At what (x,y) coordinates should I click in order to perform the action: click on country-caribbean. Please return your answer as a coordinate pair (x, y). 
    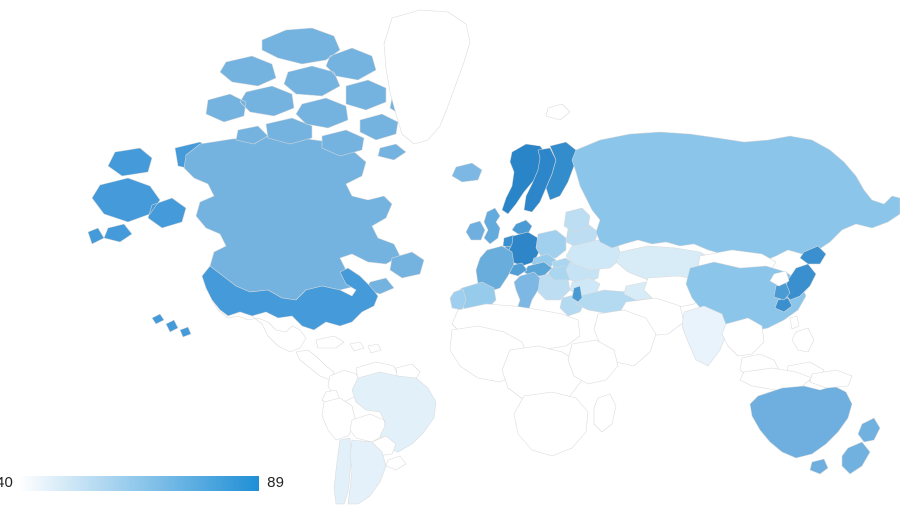
    Looking at the image, I should click on (348, 344).